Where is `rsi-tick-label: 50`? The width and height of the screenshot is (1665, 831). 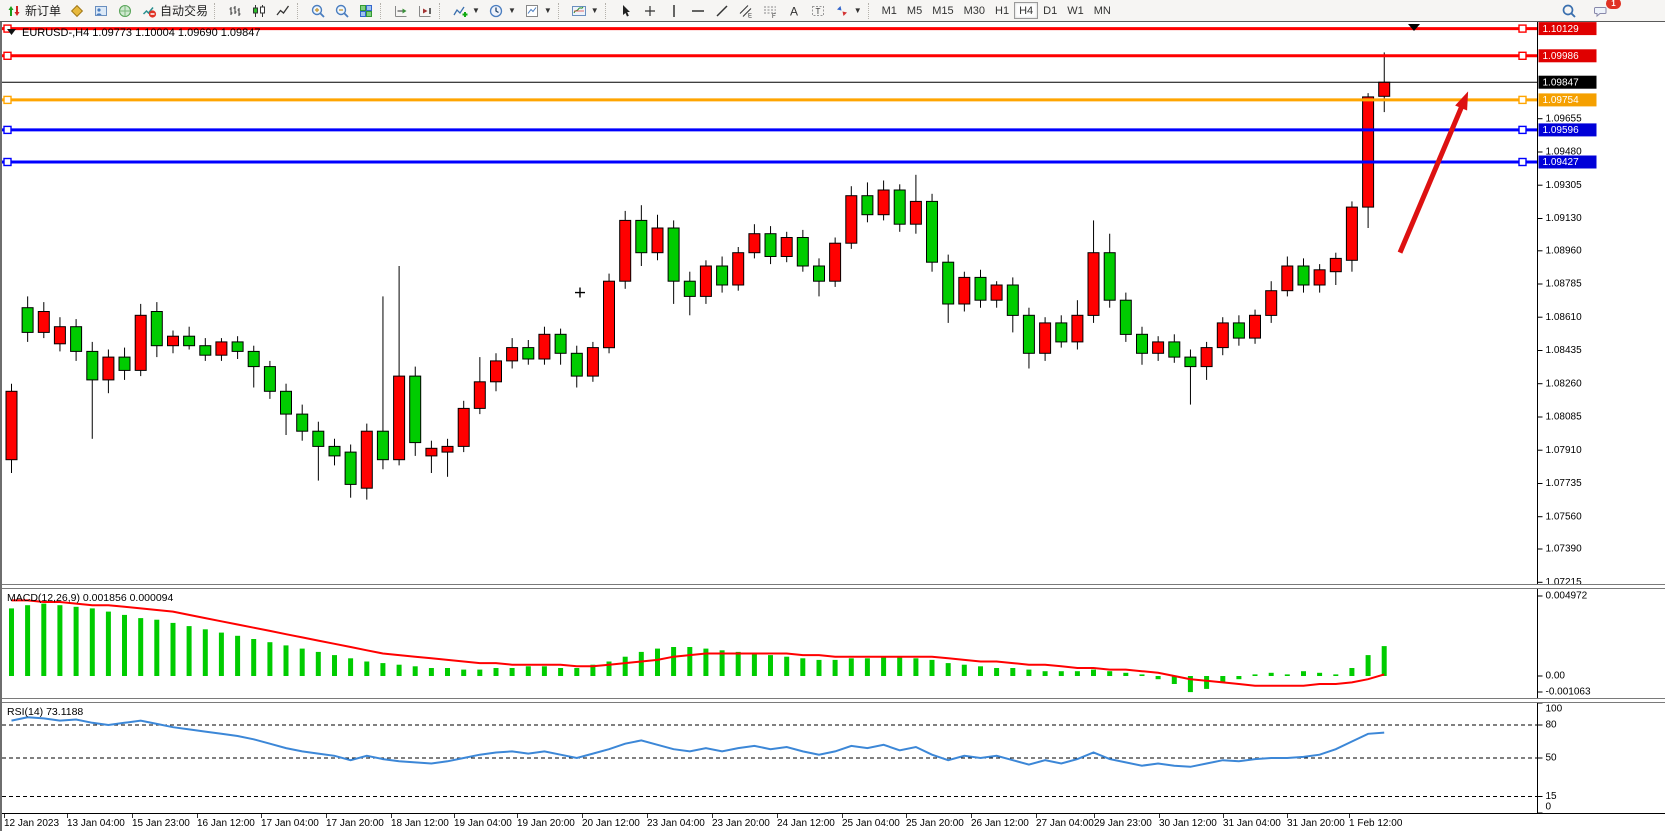 rsi-tick-label: 50 is located at coordinates (1552, 758).